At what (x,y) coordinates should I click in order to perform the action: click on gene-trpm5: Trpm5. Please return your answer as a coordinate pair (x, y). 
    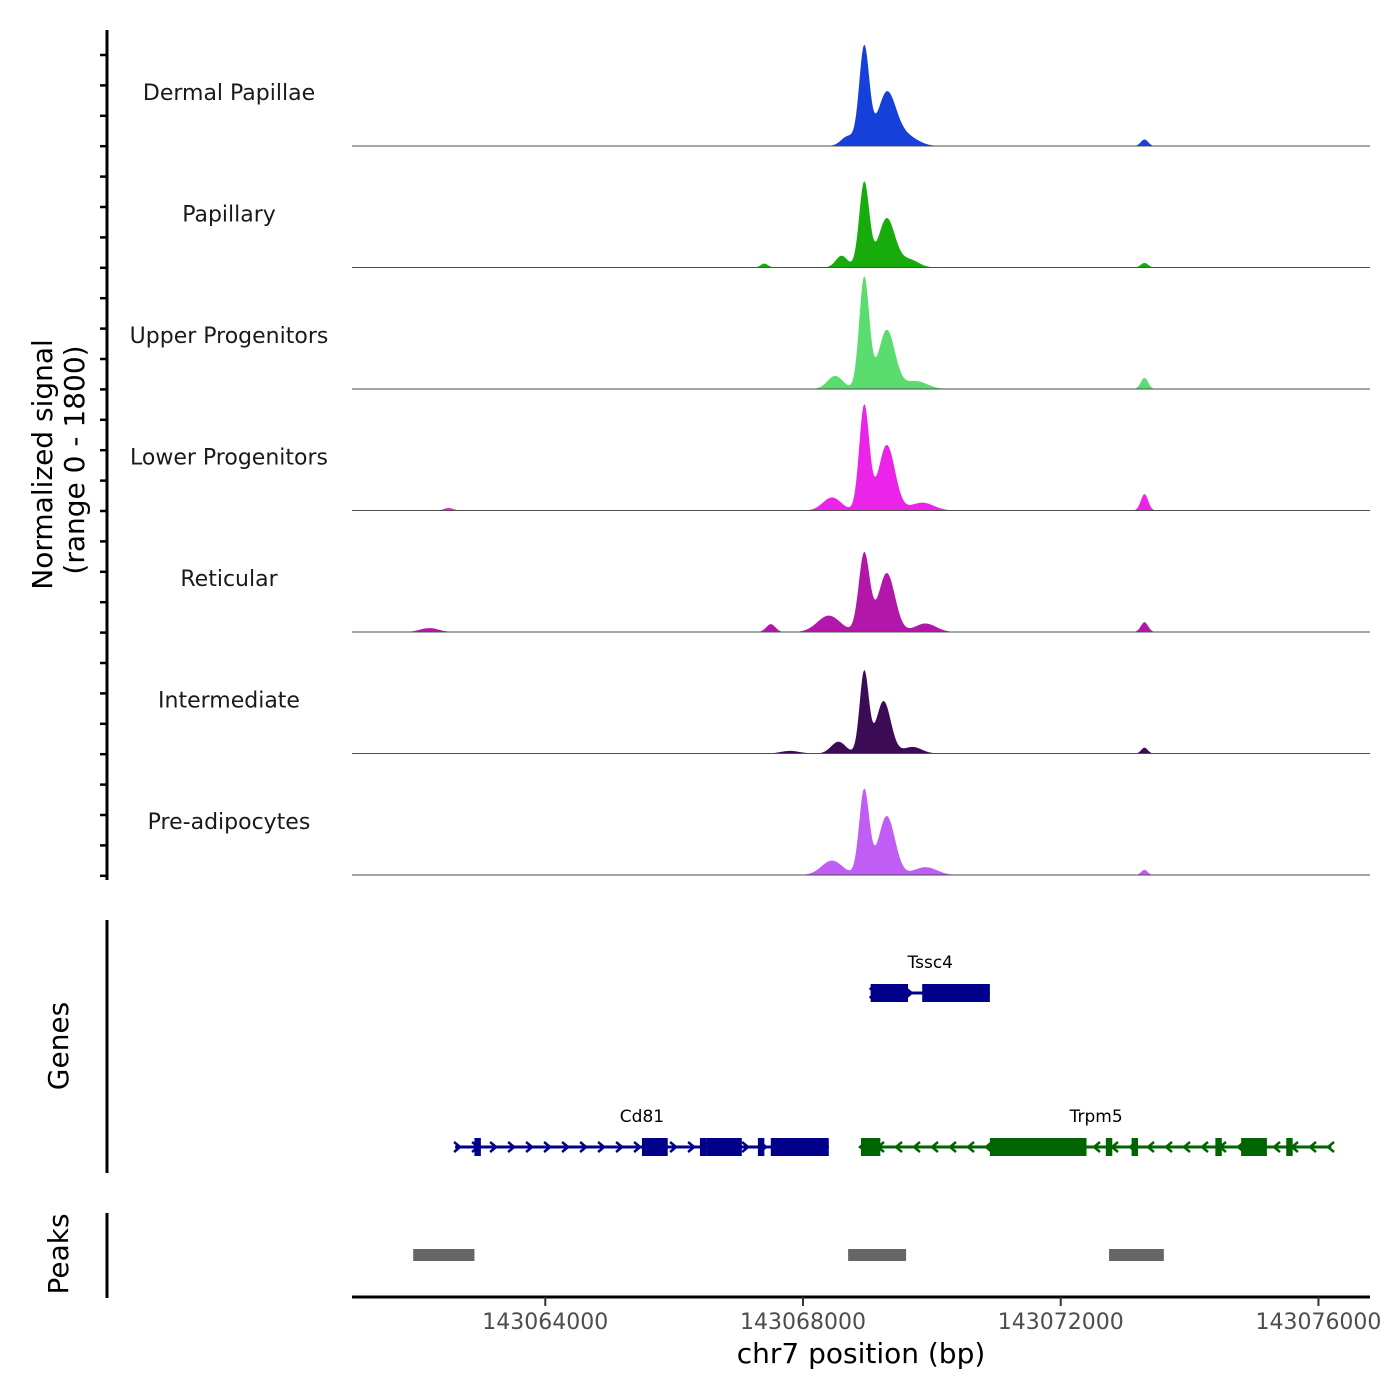
    Looking at the image, I should click on (1096, 1131).